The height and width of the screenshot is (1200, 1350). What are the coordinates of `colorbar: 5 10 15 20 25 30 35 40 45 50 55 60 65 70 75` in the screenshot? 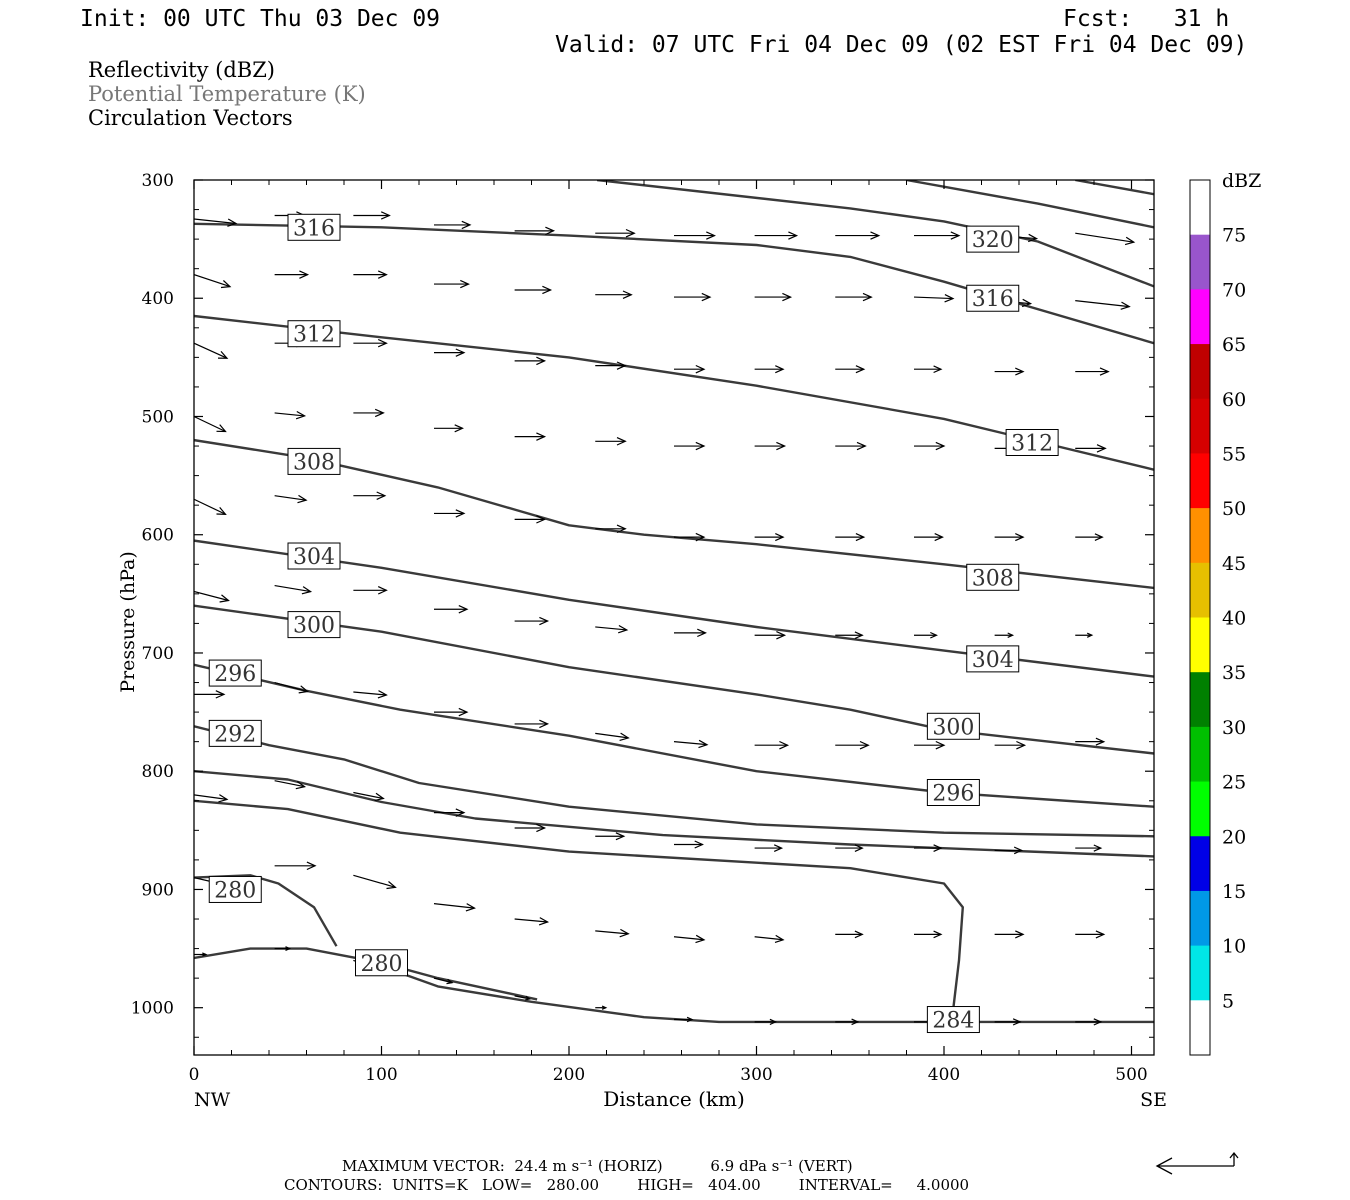 It's located at (1217, 617).